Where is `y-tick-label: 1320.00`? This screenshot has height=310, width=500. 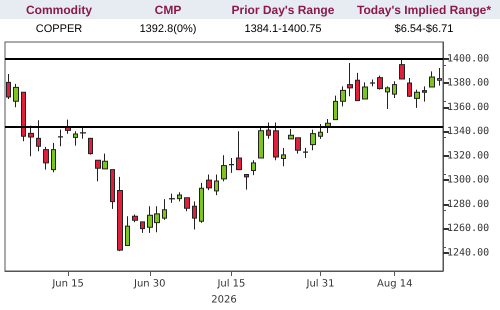 y-tick-label: 1320.00 is located at coordinates (468, 156).